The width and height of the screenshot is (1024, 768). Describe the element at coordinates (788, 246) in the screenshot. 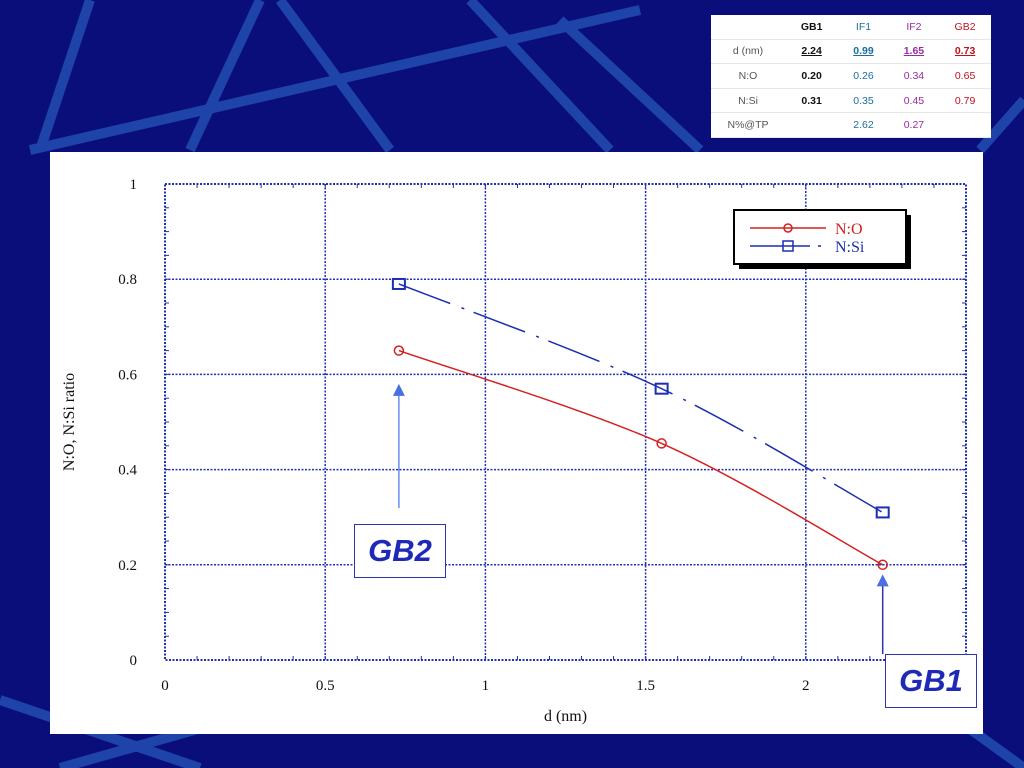

I see `legend-marker-n-si` at that location.